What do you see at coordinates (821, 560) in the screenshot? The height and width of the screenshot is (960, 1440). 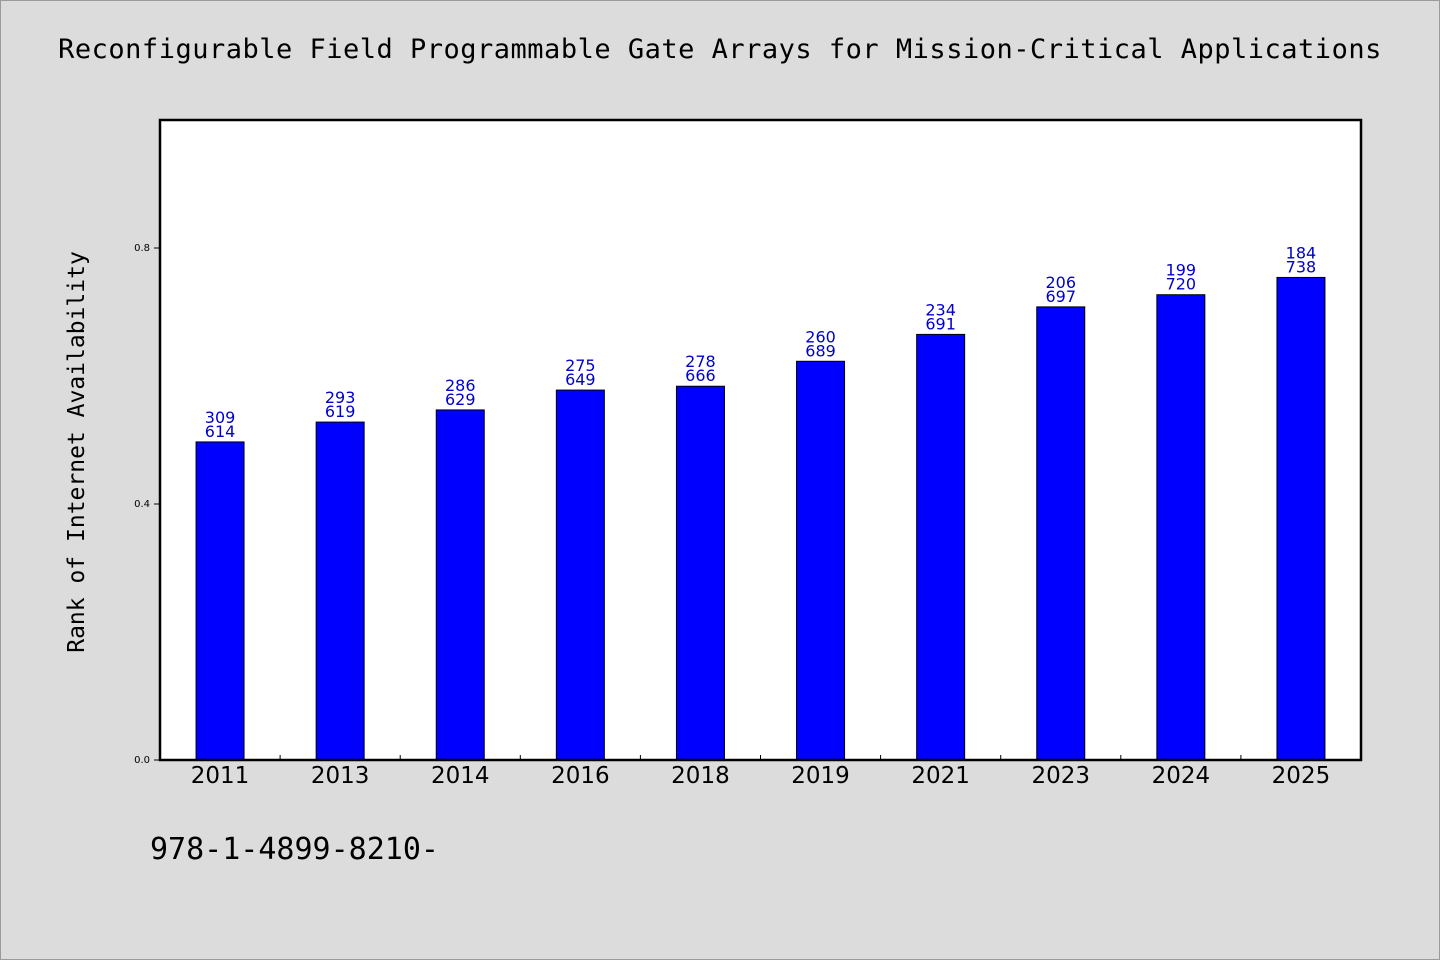 I see `bar-2019` at bounding box center [821, 560].